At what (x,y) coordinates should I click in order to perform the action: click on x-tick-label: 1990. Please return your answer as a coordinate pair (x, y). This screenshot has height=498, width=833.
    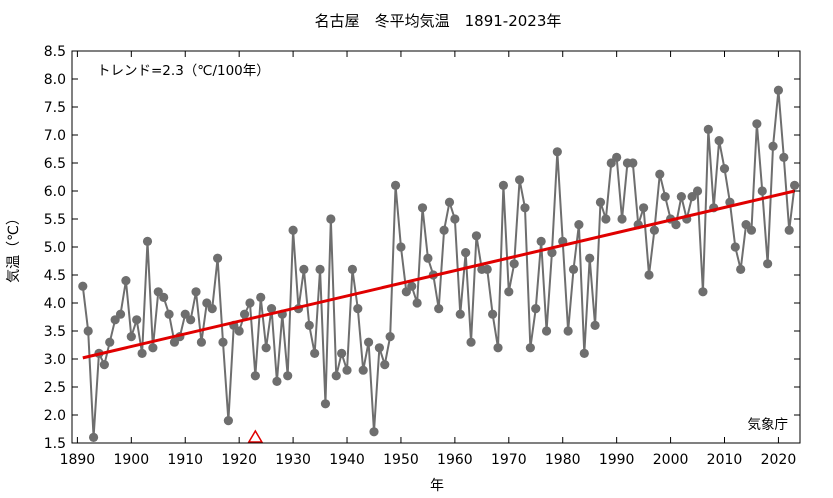
    Looking at the image, I should click on (617, 460).